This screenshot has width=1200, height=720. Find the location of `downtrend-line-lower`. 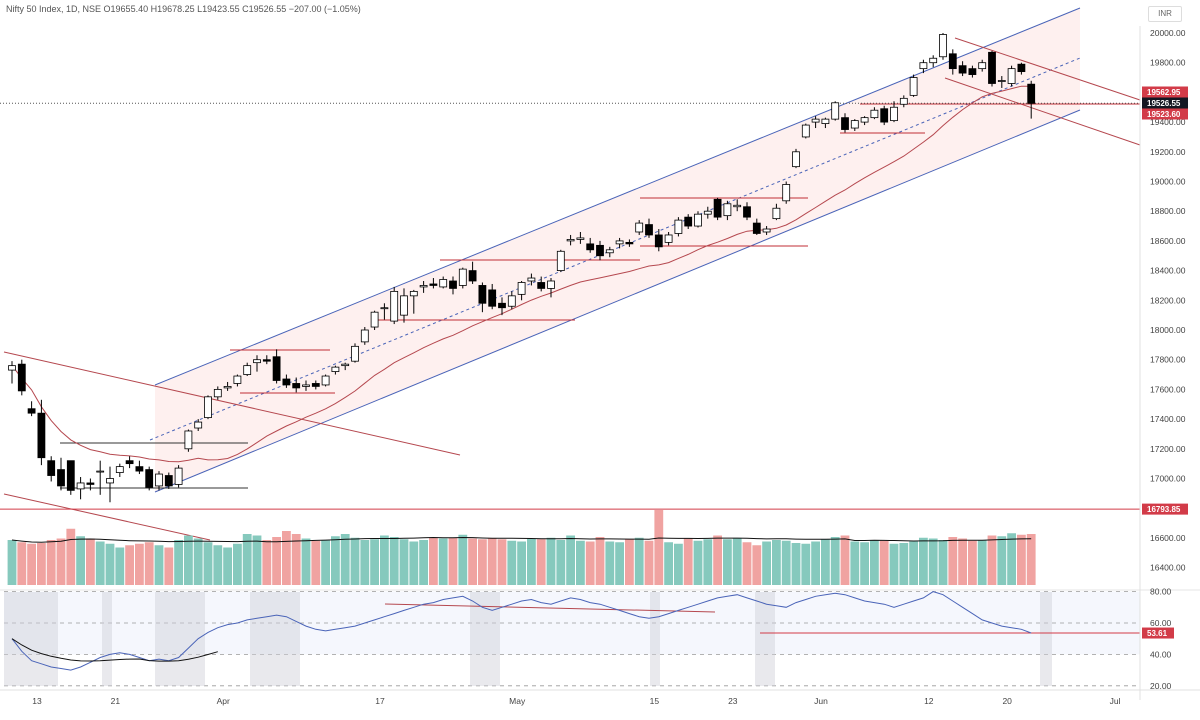

downtrend-line-lower is located at coordinates (107, 517).